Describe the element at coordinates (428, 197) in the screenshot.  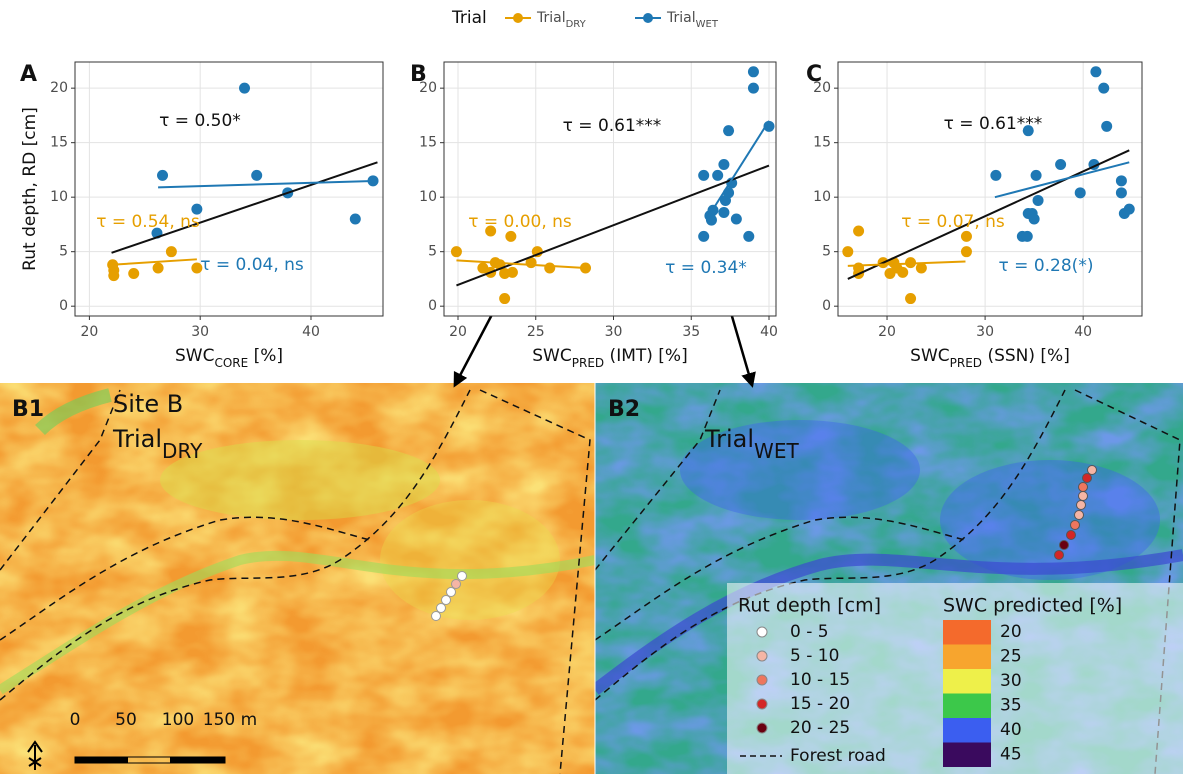
I see `y-tick-label: 10` at that location.